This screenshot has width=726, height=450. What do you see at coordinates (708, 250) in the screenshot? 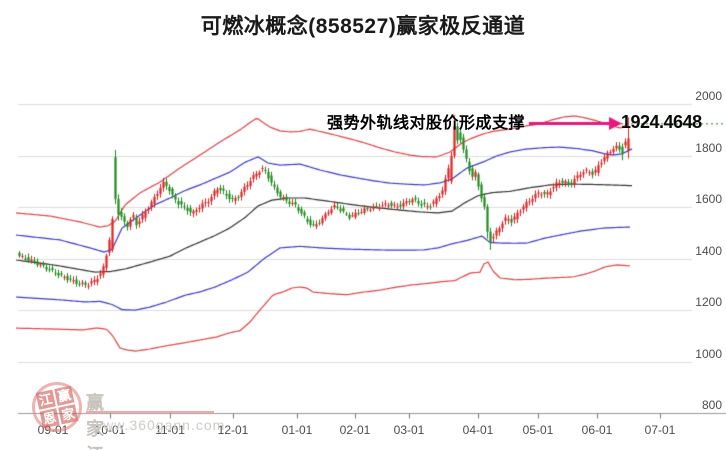
I see `y-axis-tick-label: 1400` at bounding box center [708, 250].